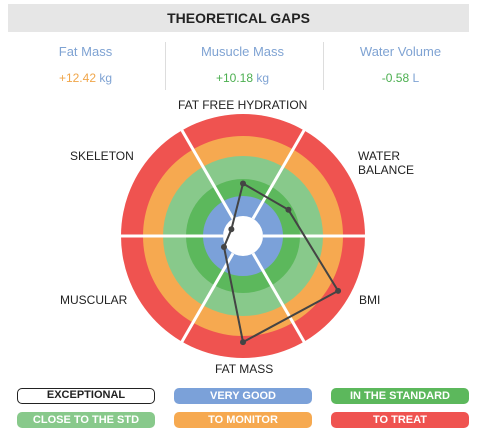 The height and width of the screenshot is (443, 477). What do you see at coordinates (416, 78) in the screenshot?
I see `metric-unit: L` at bounding box center [416, 78].